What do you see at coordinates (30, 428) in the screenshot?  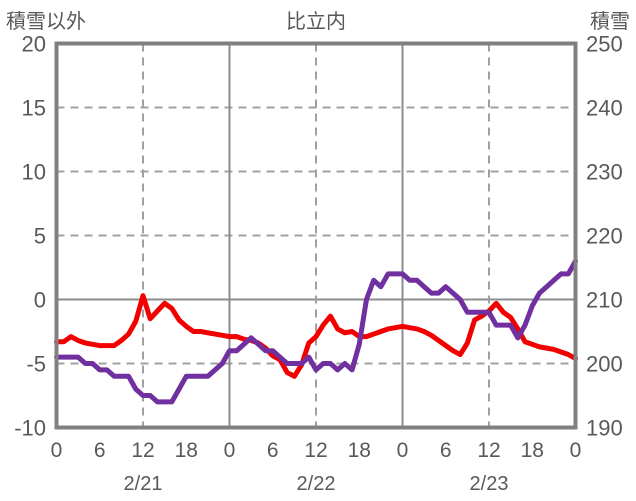 I see `left-axis-tick-label: -10` at bounding box center [30, 428].